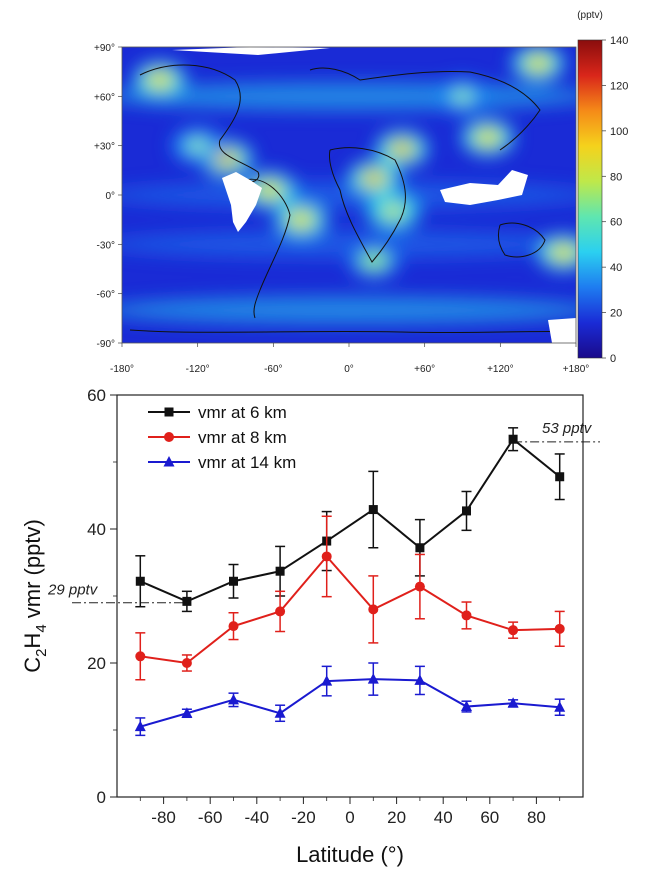 The width and height of the screenshot is (645, 869). Describe the element at coordinates (247, 462) in the screenshot. I see `legend-label: vmr at 14 km` at that location.